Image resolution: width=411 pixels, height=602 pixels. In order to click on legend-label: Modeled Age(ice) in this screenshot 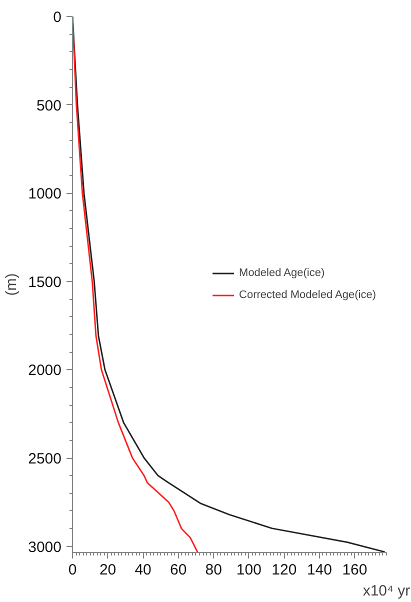, I will do `click(282, 273)`.